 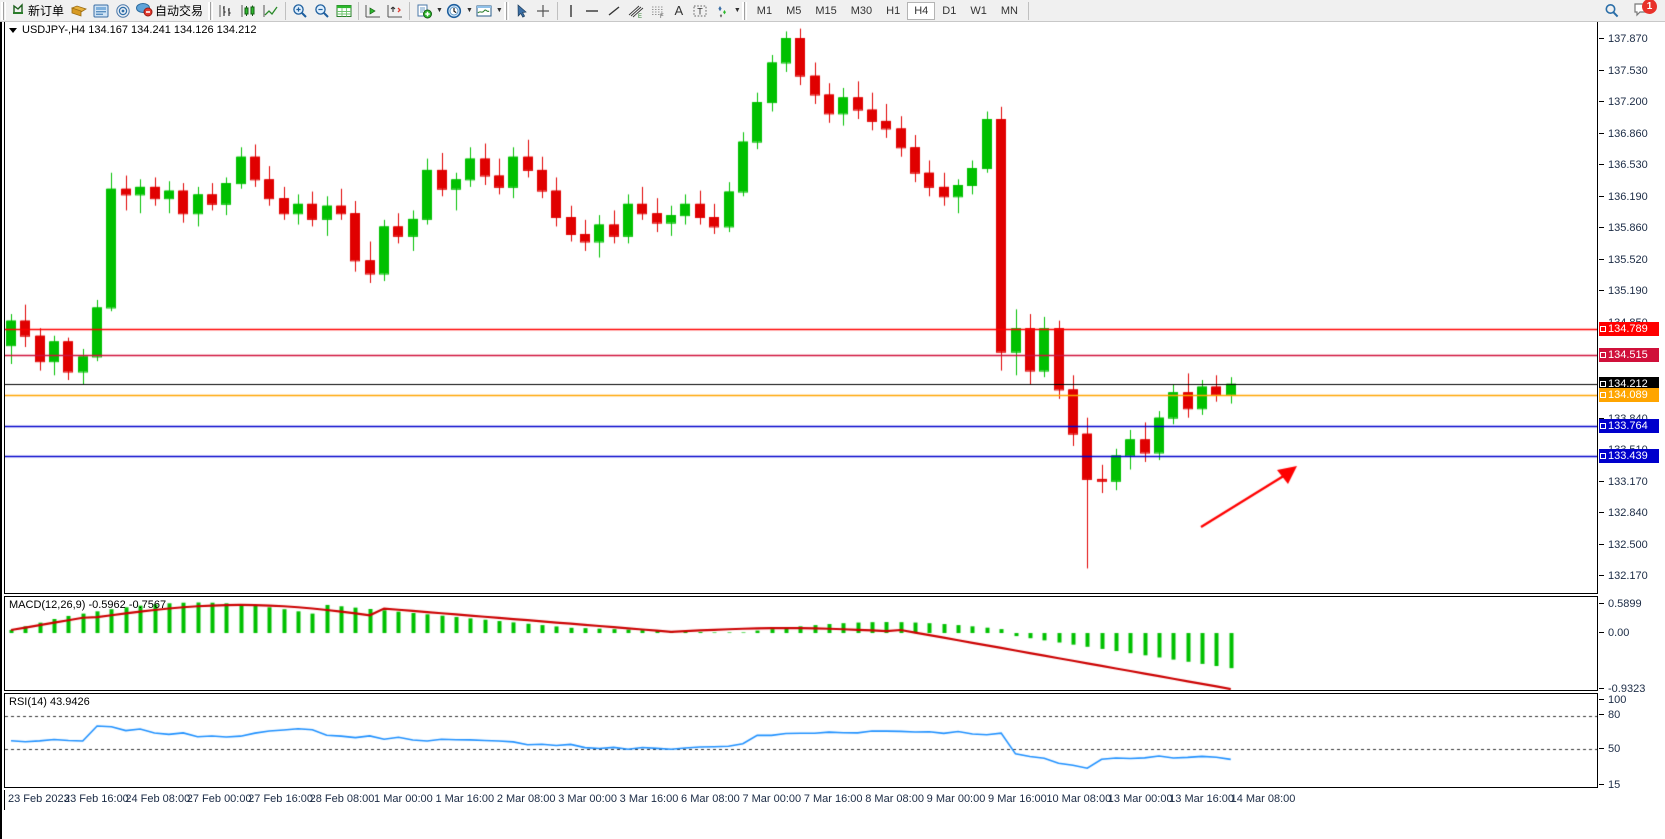 What do you see at coordinates (344, 11) in the screenshot?
I see `data-grid-icon` at bounding box center [344, 11].